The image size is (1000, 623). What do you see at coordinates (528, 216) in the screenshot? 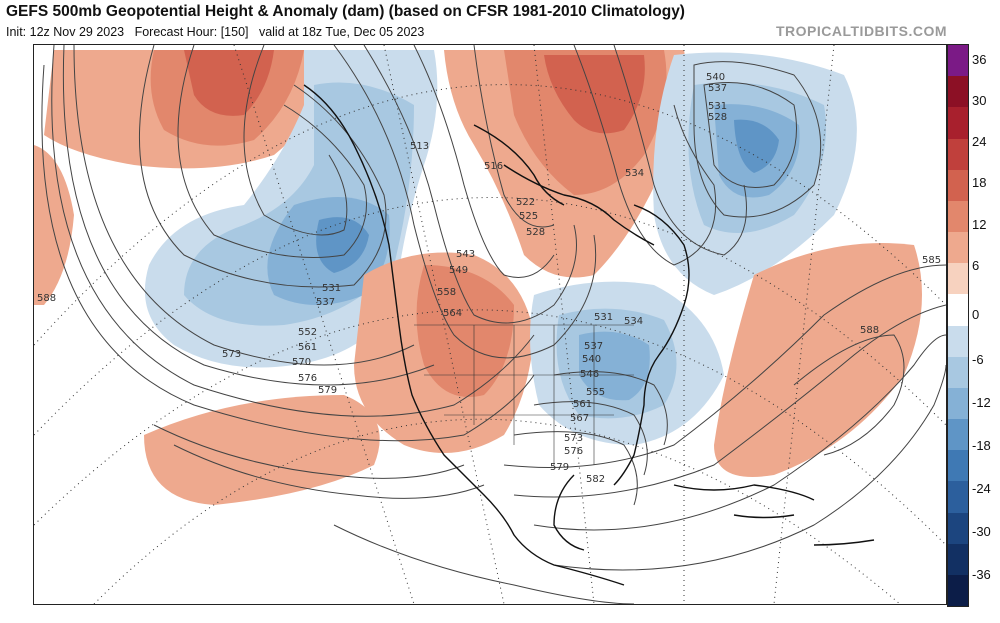
I see `contour-label: 525` at bounding box center [528, 216].